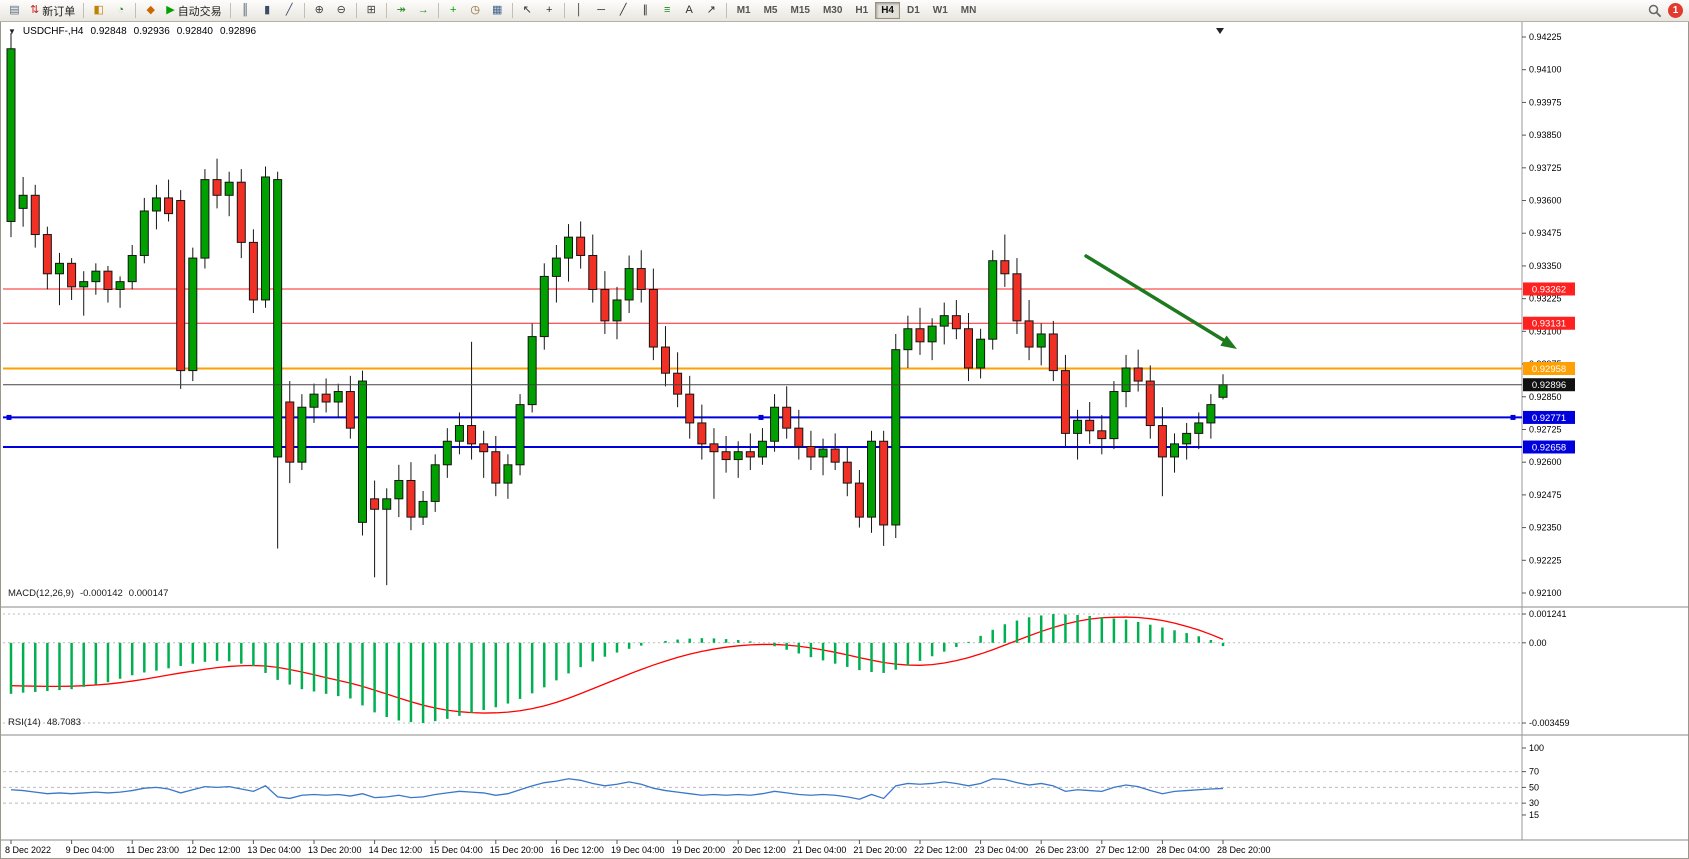  Describe the element at coordinates (319, 10) in the screenshot. I see `zoom-in-button: ⊕` at that location.